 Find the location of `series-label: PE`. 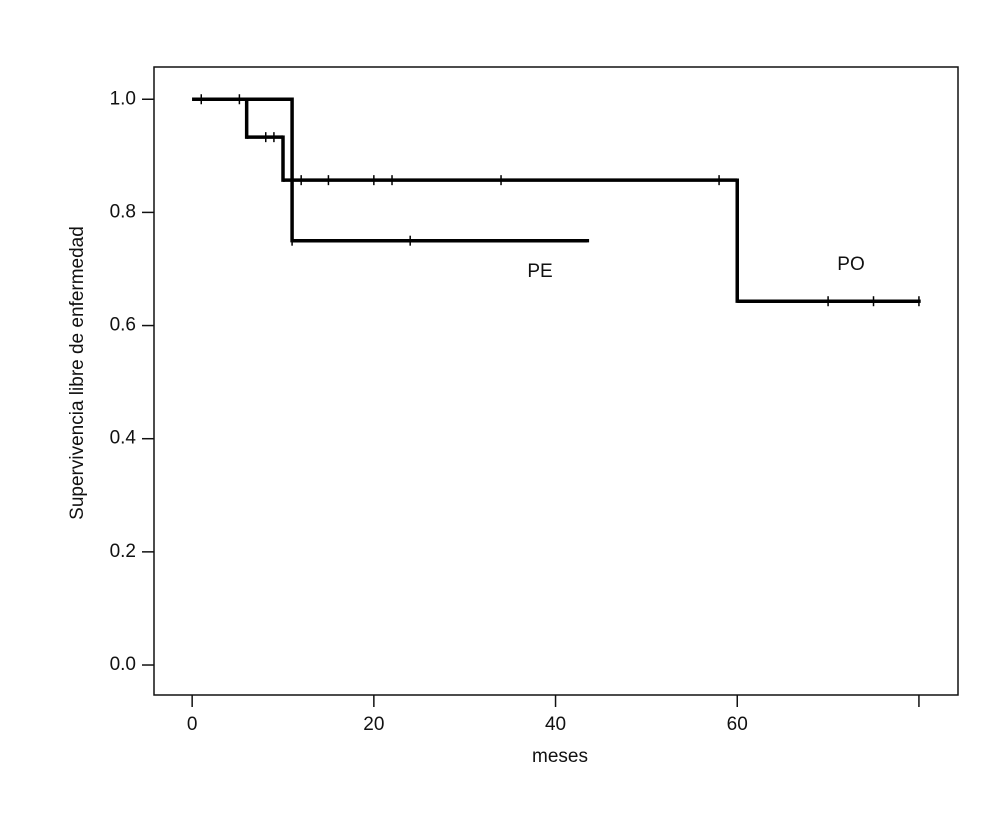

series-label: PE is located at coordinates (539, 271).